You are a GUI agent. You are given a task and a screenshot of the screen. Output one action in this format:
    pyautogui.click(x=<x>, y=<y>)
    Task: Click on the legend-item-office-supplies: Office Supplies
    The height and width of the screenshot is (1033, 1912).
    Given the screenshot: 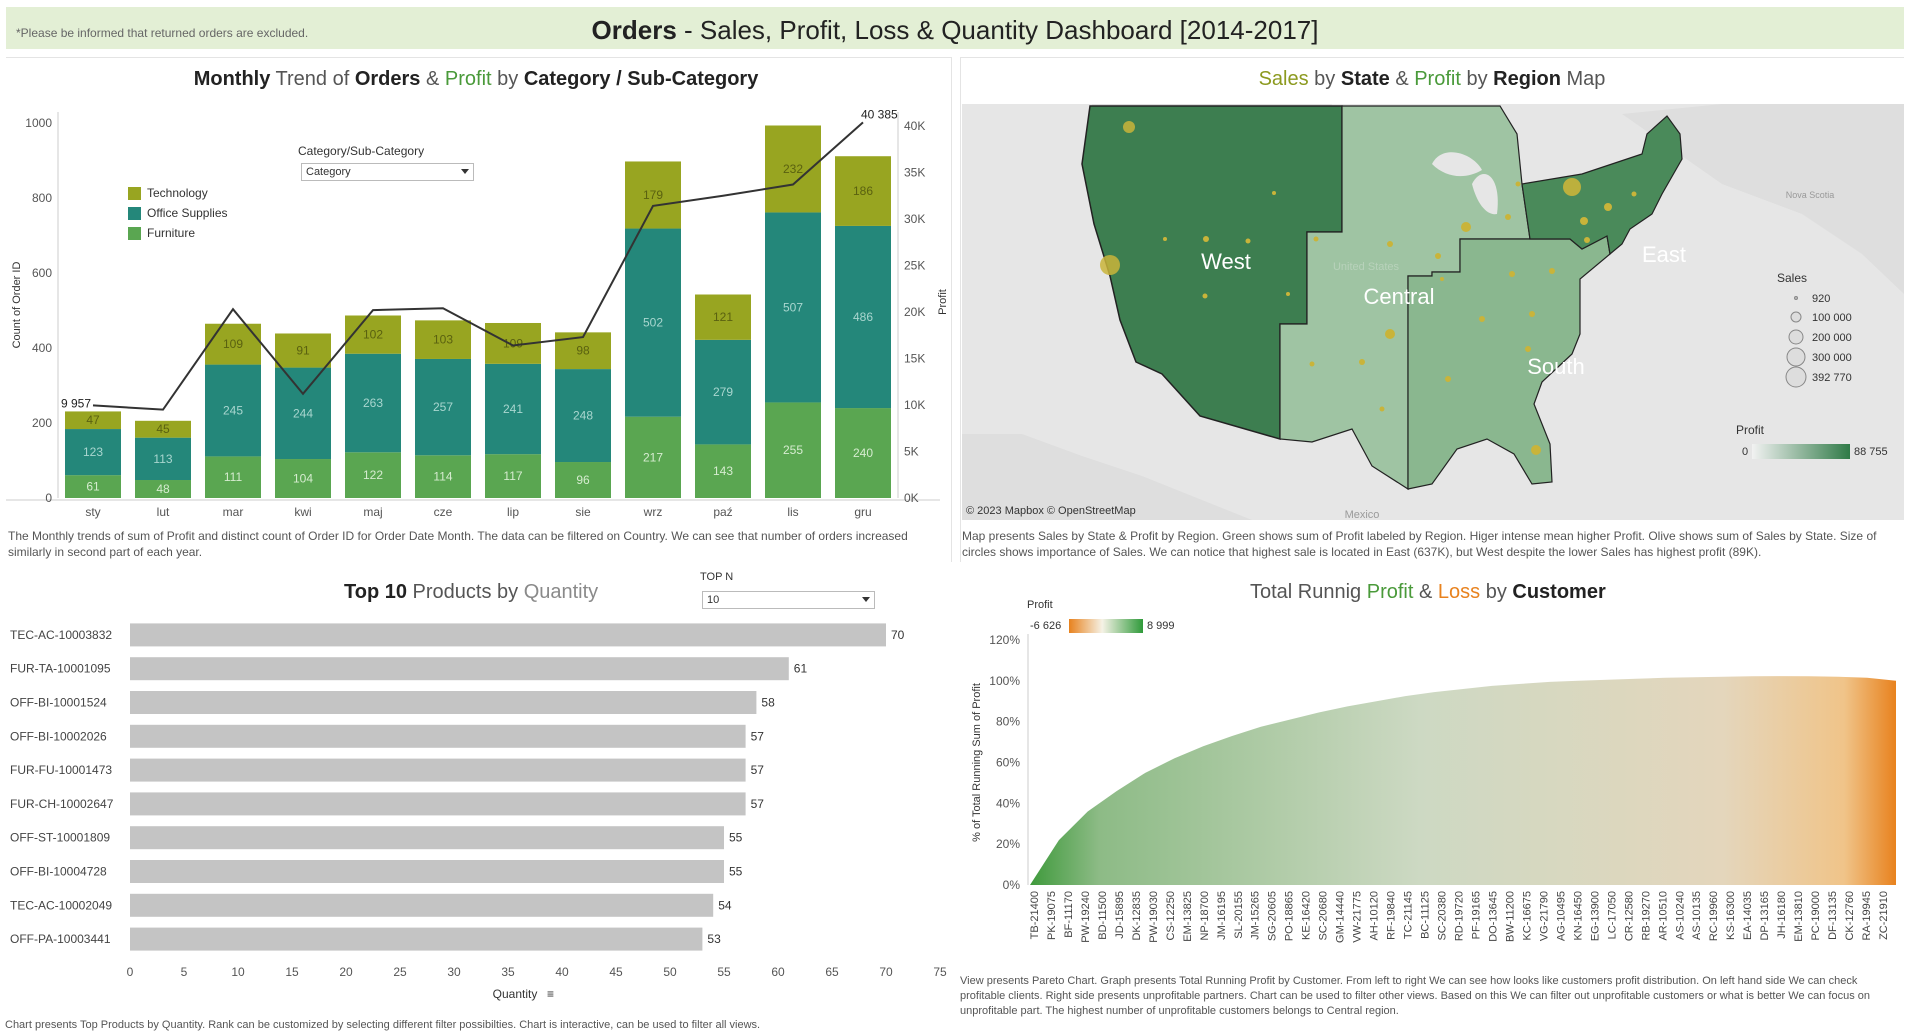 What is the action you would take?
    pyautogui.click(x=178, y=213)
    